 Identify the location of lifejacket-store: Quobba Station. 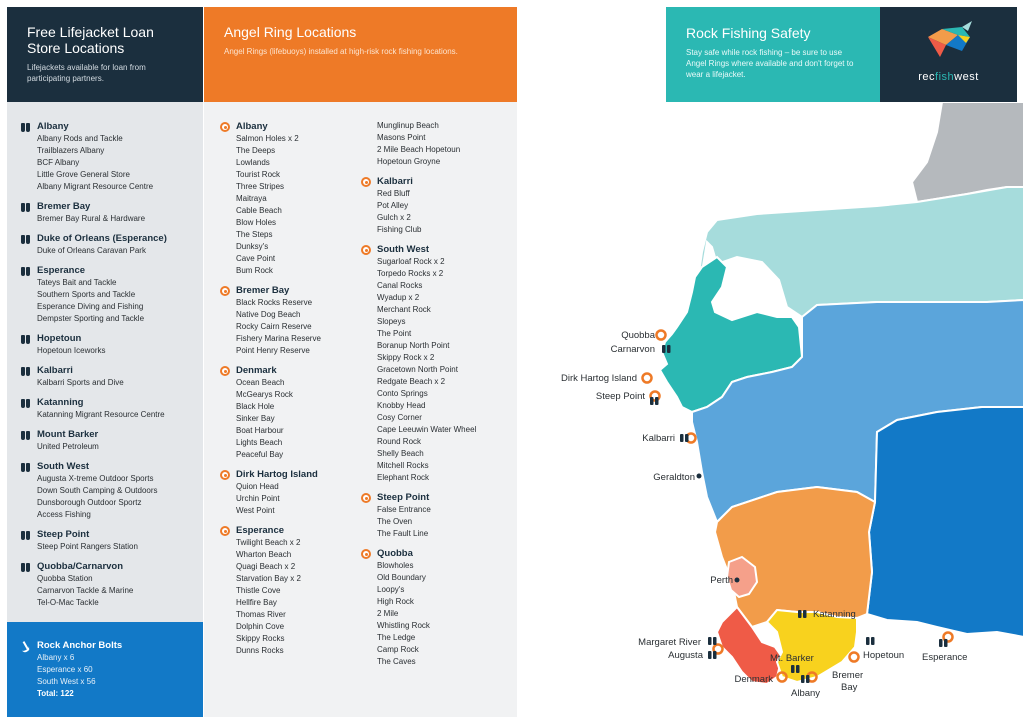
(65, 578).